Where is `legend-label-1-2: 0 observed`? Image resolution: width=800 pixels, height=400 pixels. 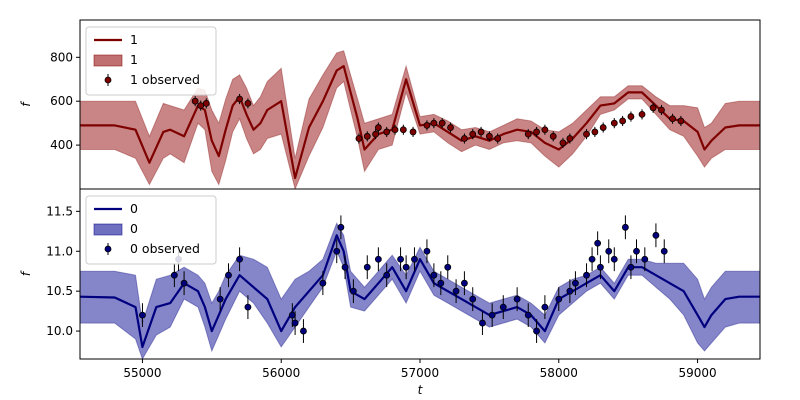
legend-label-1-2: 0 observed is located at coordinates (165, 248).